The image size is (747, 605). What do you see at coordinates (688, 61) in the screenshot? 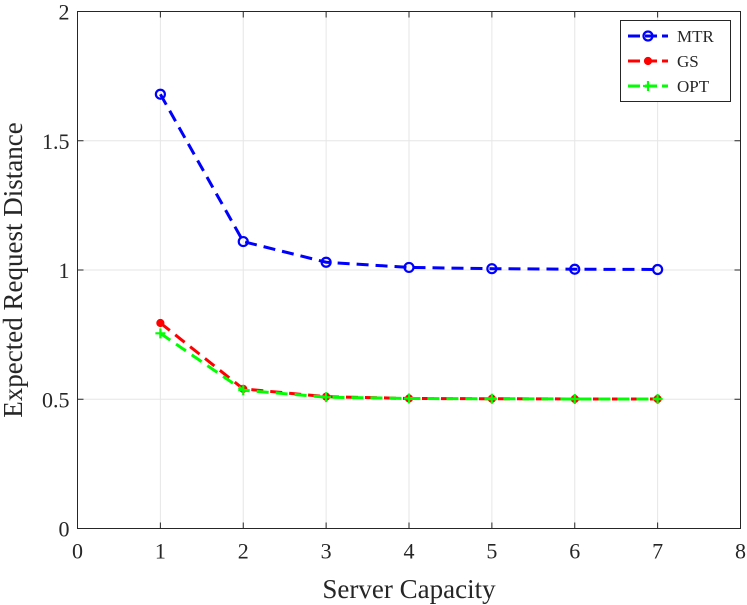
I see `legend-label: GS` at bounding box center [688, 61].